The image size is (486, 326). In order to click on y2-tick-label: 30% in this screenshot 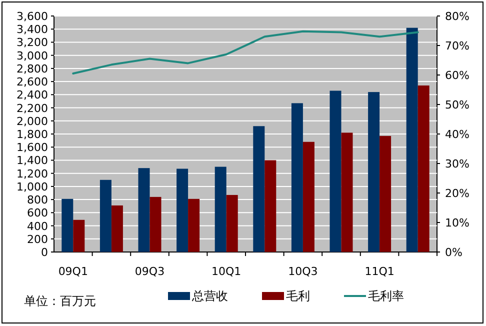, I will do `click(457, 164)`.